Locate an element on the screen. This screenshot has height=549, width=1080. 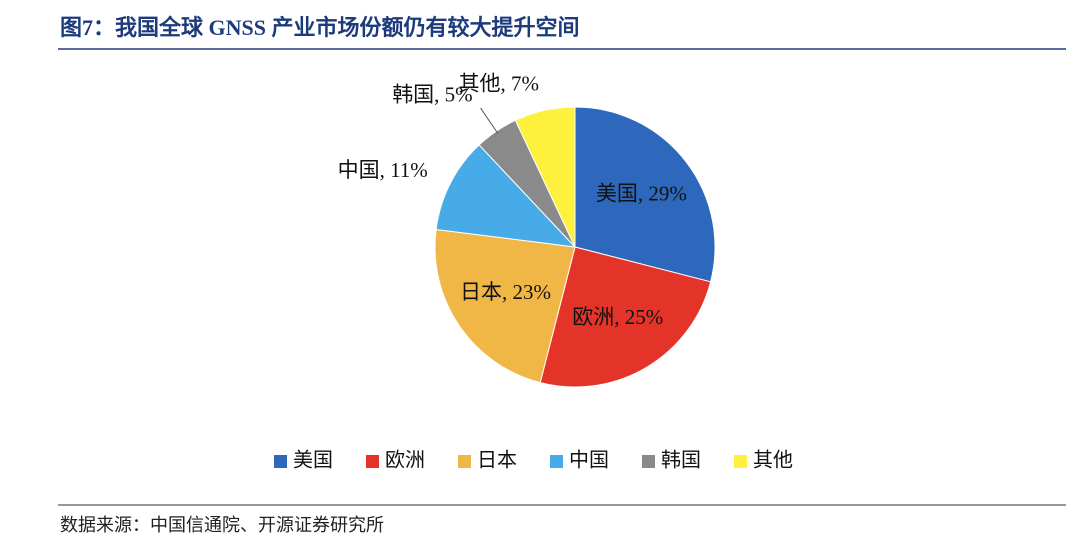
leader-line is located at coordinates (489, 120).